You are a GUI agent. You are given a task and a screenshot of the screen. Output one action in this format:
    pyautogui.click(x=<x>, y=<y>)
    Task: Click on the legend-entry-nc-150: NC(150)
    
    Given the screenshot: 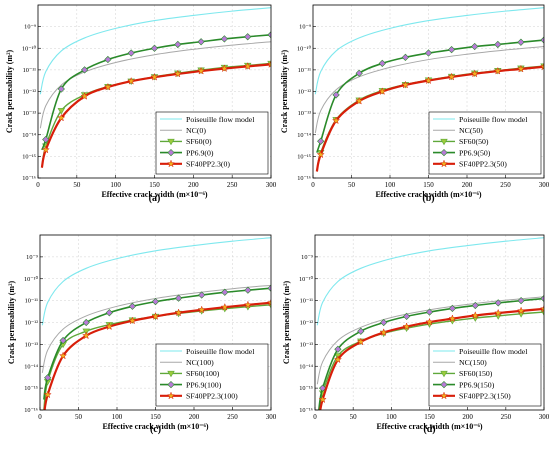 What is the action you would take?
    pyautogui.click(x=460, y=362)
    